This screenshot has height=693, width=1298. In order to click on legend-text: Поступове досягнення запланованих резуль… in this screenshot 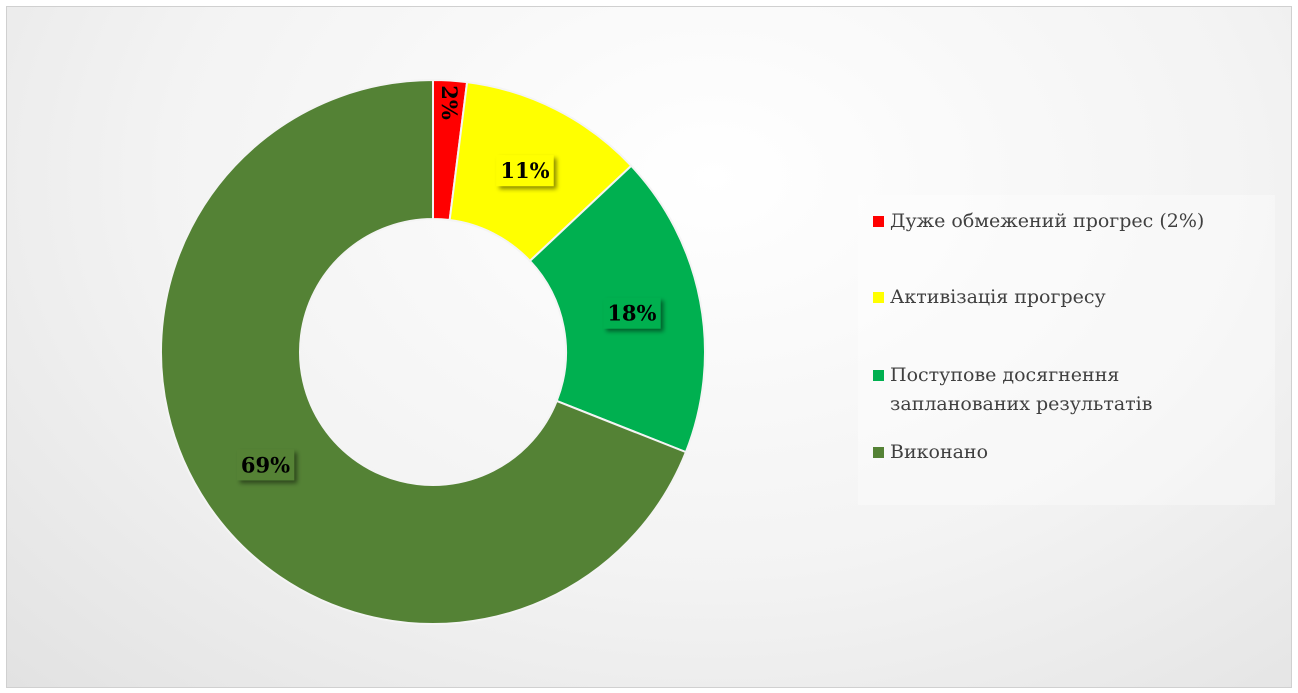, I will do `click(1021, 389)`.